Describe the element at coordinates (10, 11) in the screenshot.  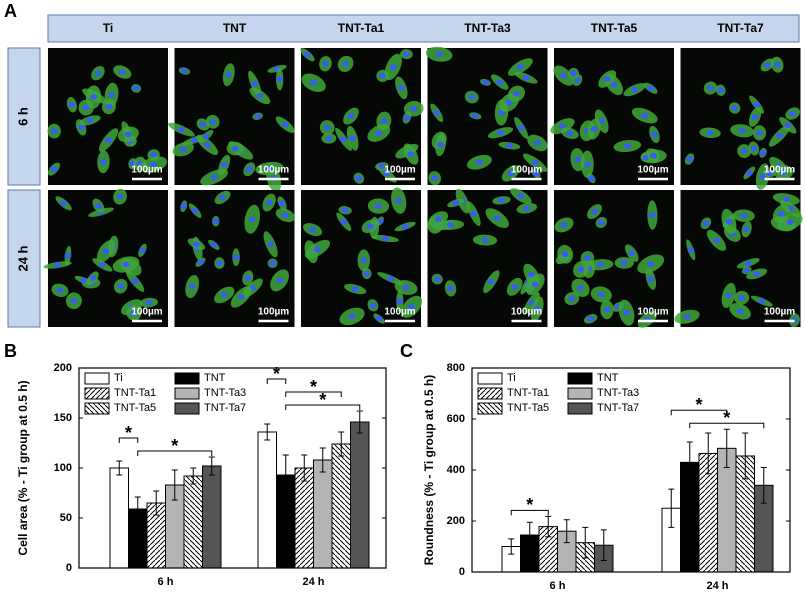
I see `panel-label: A` at that location.